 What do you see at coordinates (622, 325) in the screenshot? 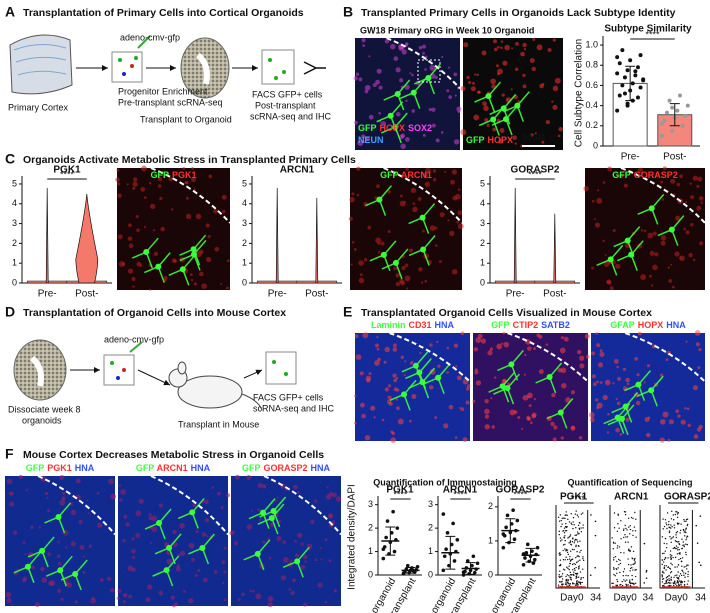
I see `stain-word: GFAP` at bounding box center [622, 325].